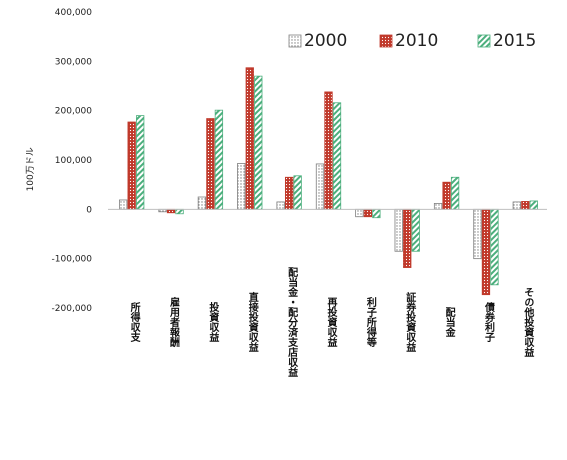 The width and height of the screenshot is (567, 460). Describe the element at coordinates (331, 322) in the screenshot. I see `category-label: 再投資収益` at that location.